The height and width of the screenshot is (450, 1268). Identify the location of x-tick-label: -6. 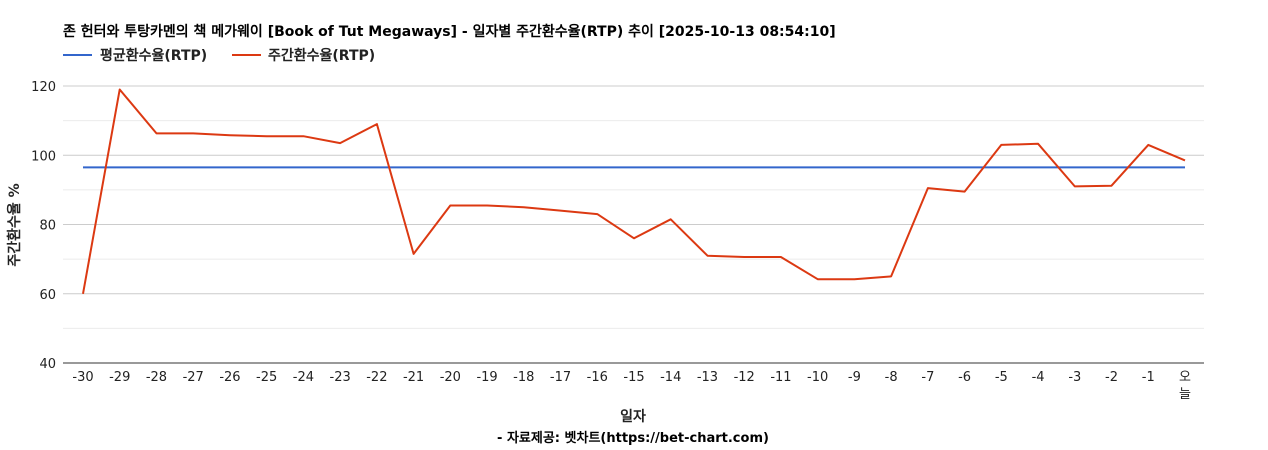
(964, 377).